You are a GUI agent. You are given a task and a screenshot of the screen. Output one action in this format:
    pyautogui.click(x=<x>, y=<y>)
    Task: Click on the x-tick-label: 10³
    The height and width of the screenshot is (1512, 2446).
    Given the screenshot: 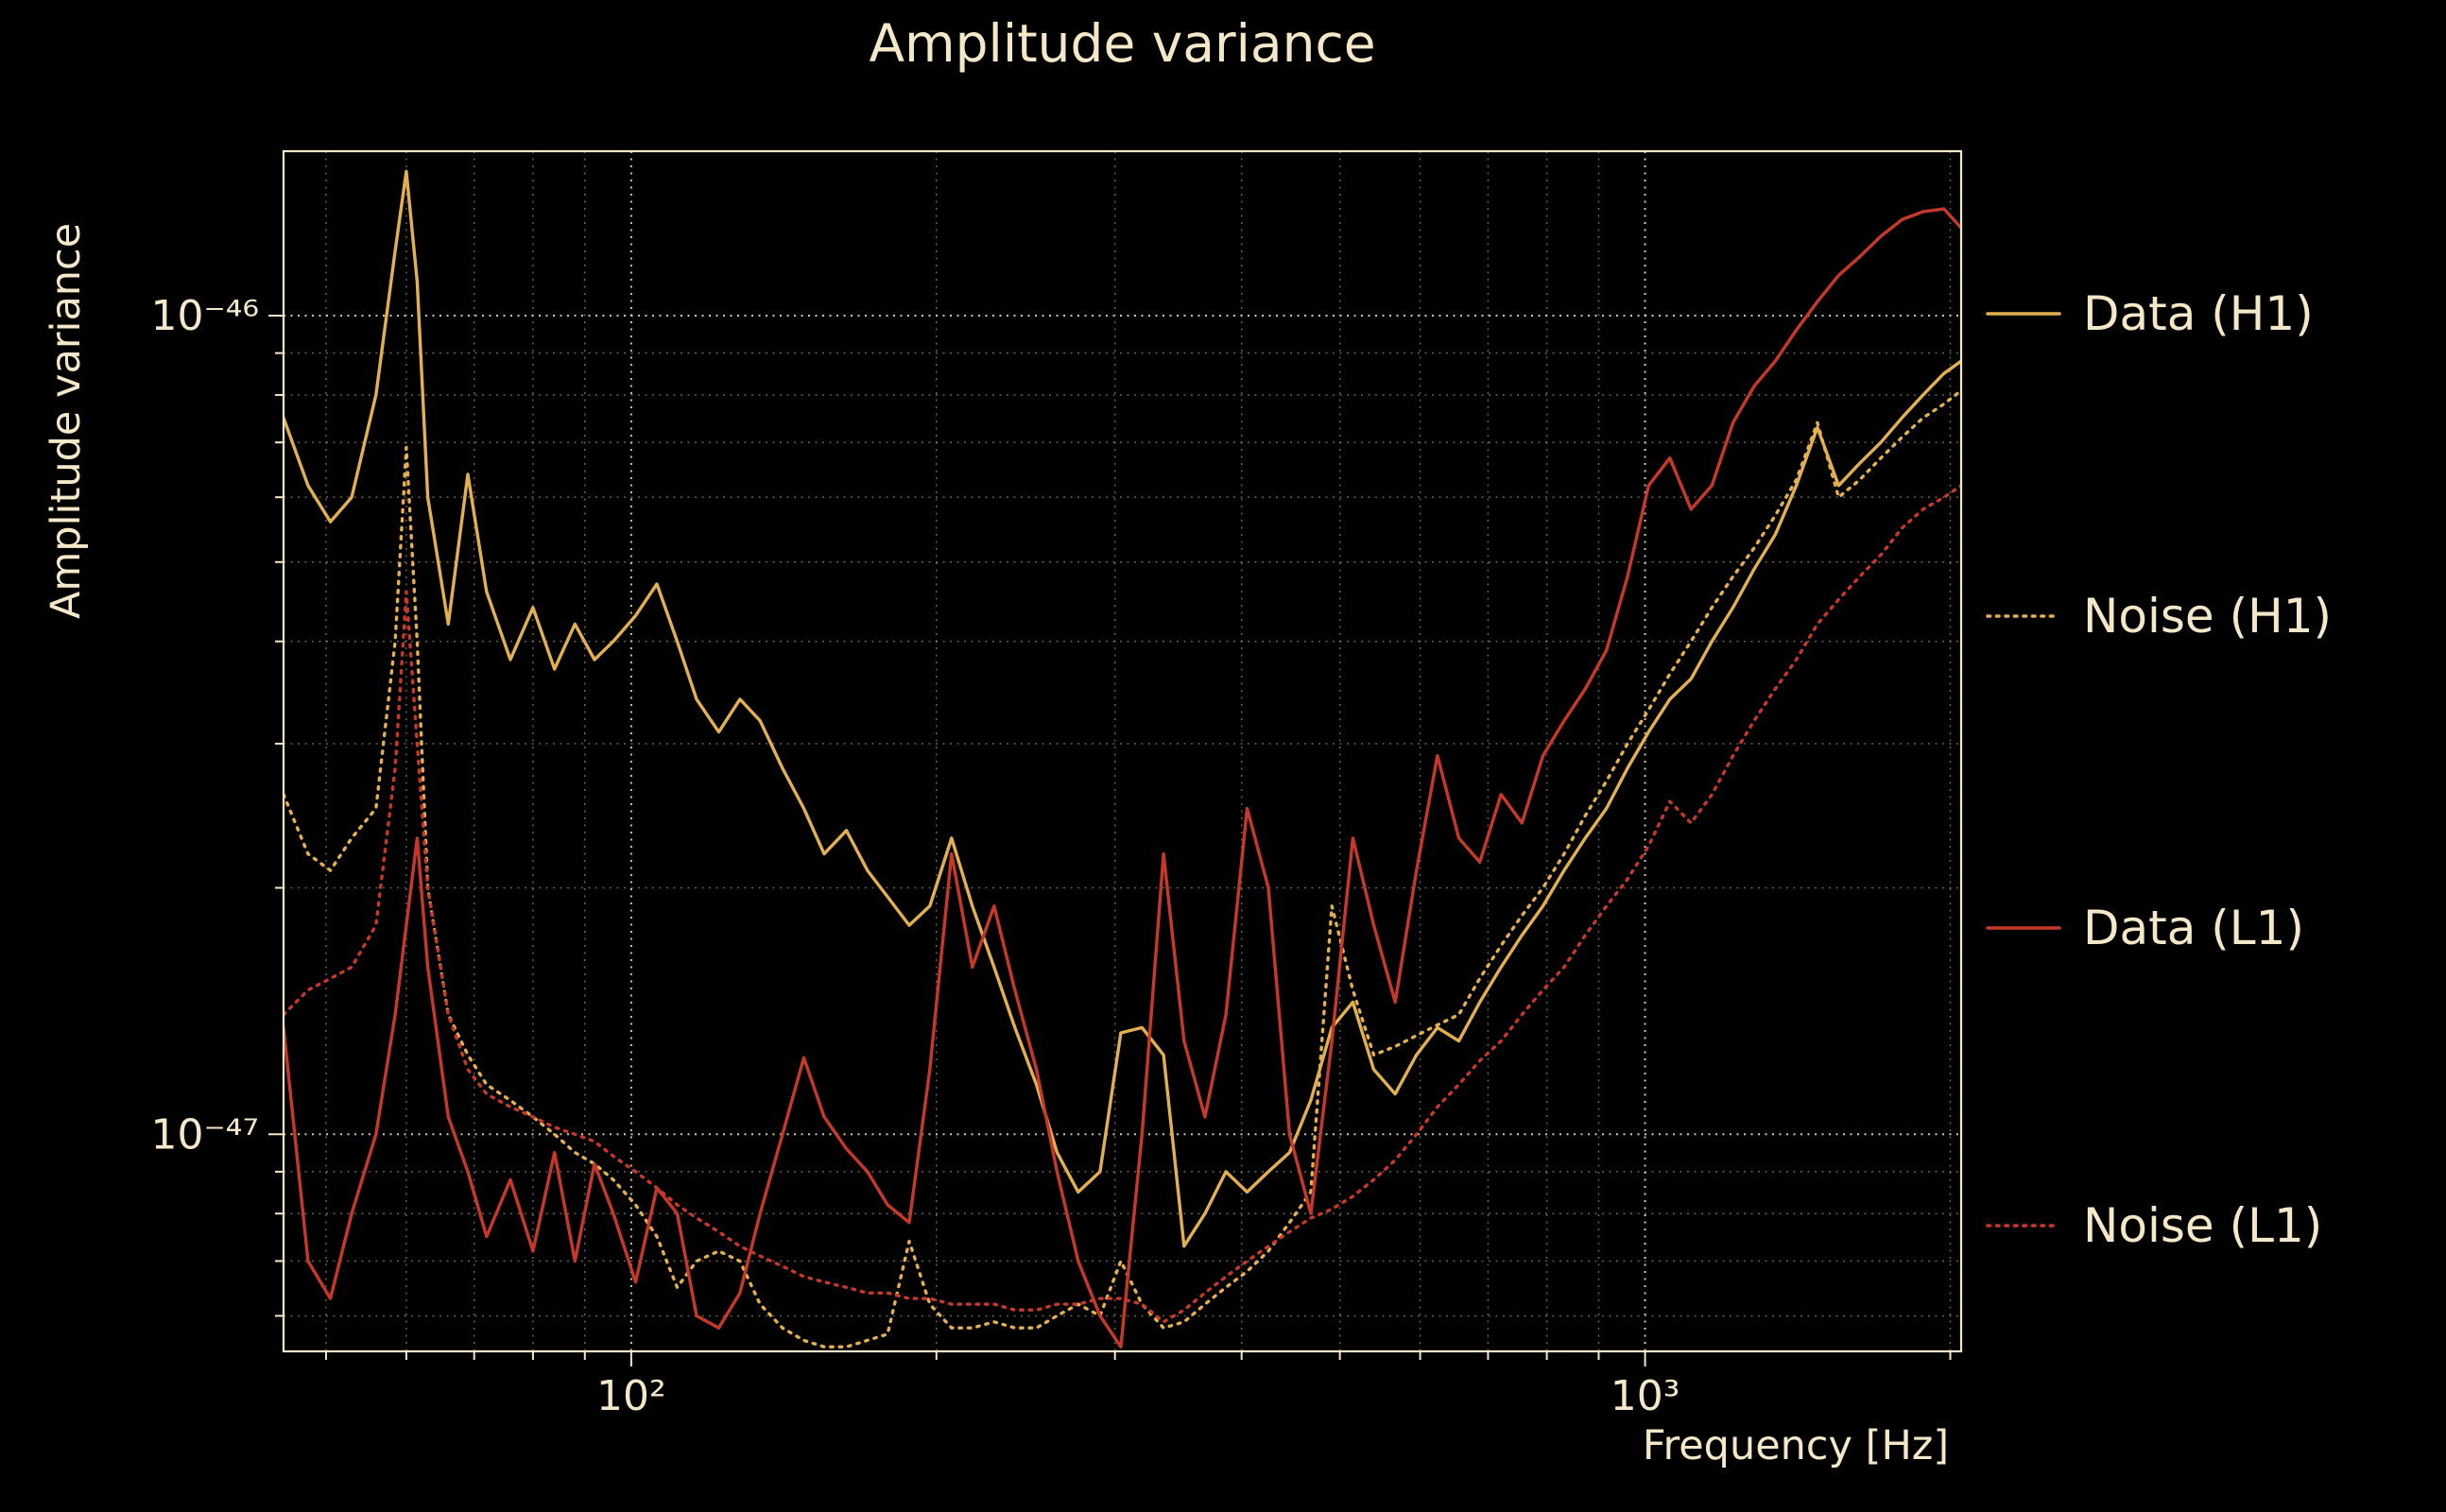 What is the action you would take?
    pyautogui.click(x=1645, y=1396)
    